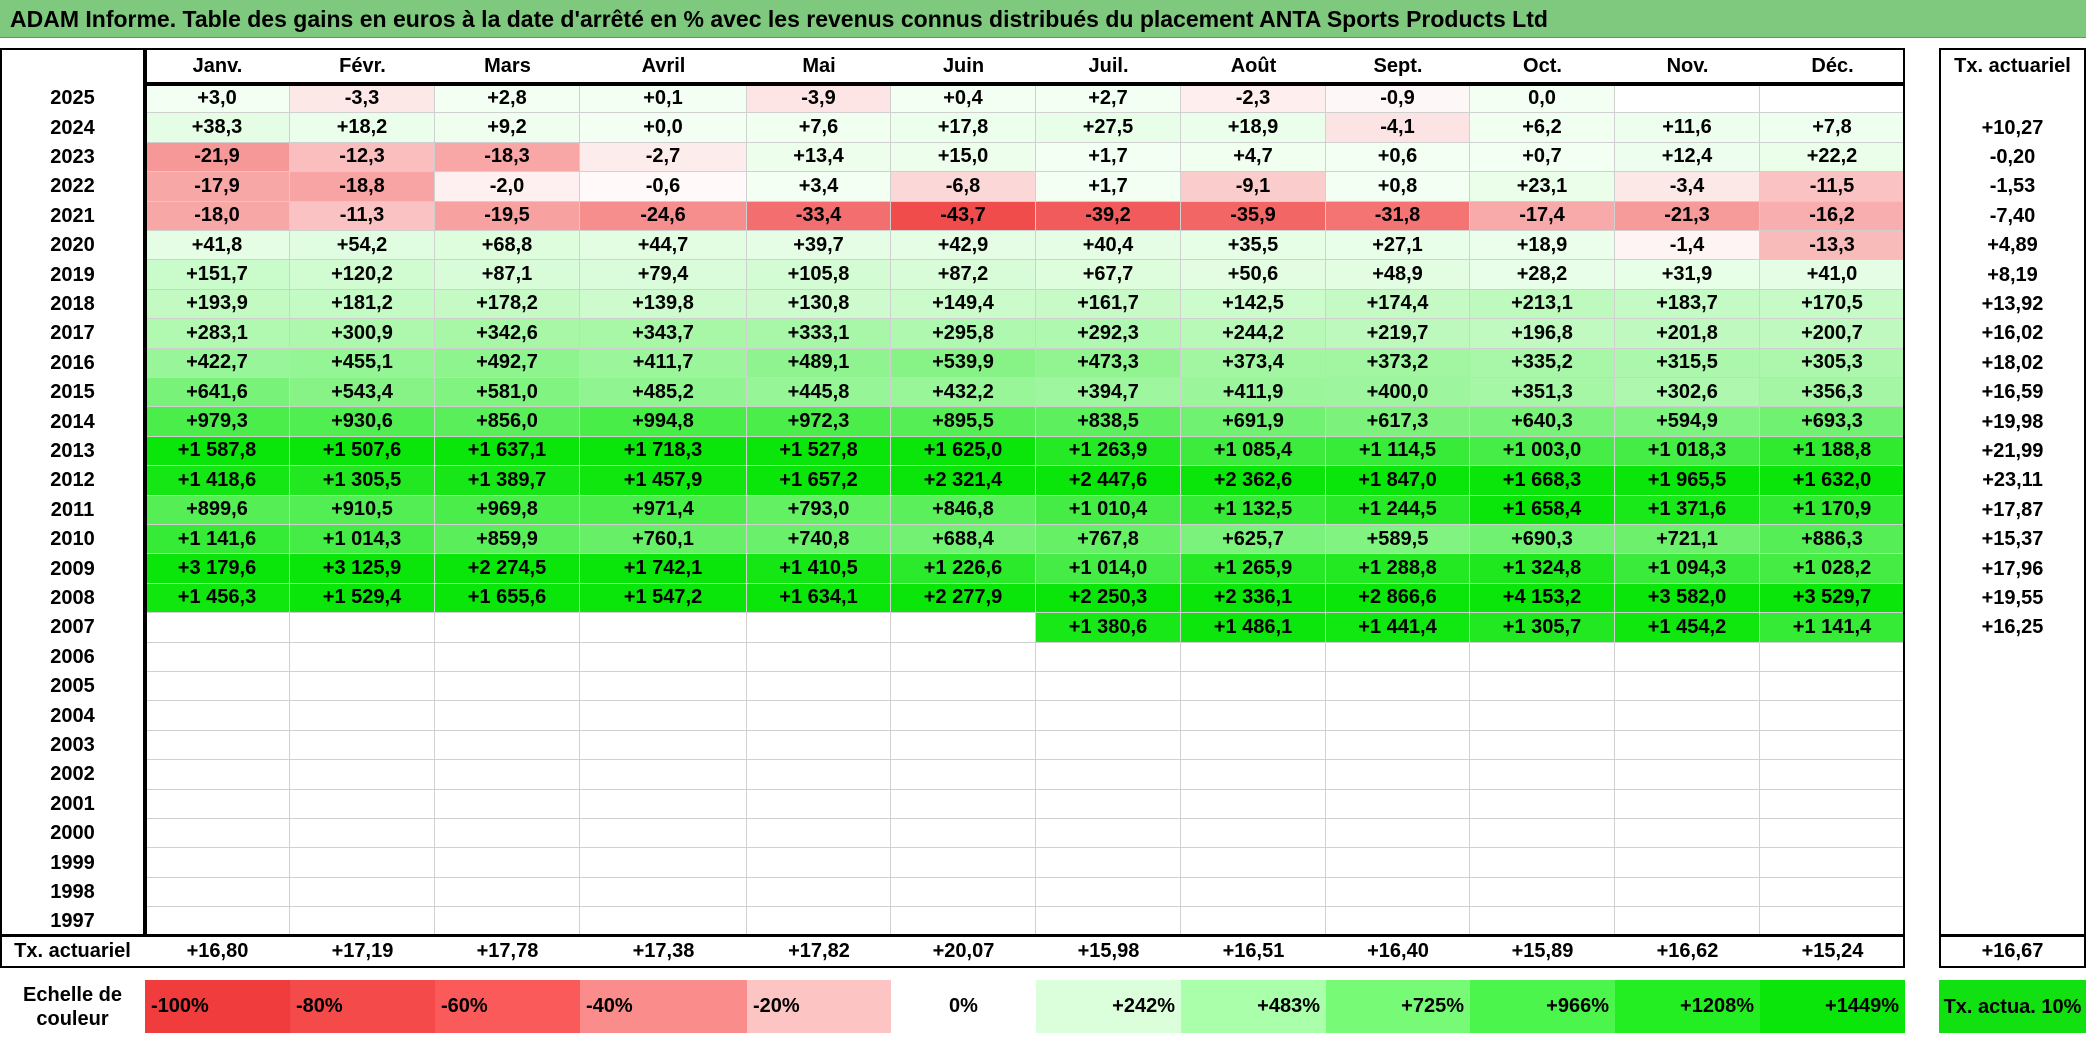  What do you see at coordinates (362, 510) in the screenshot?
I see `heatmap-cell: +910,5` at bounding box center [362, 510].